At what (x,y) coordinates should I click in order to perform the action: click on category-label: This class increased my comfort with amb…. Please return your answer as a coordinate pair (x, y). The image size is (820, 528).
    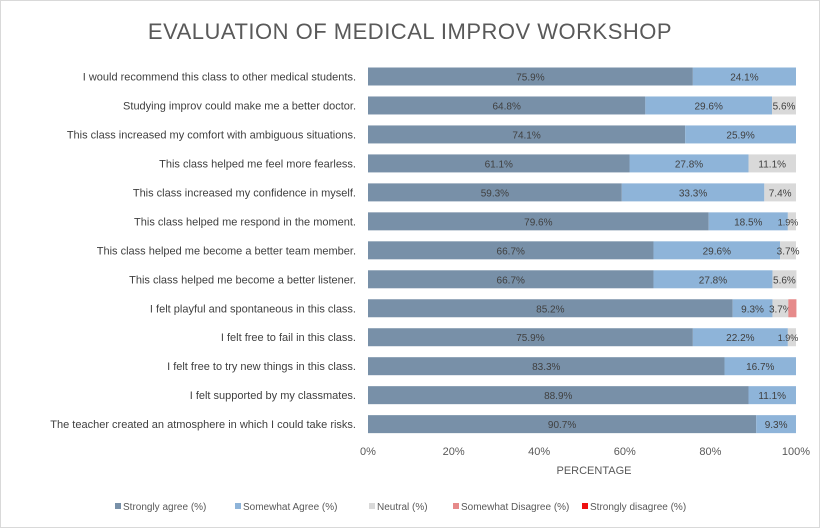
    Looking at the image, I should click on (211, 135).